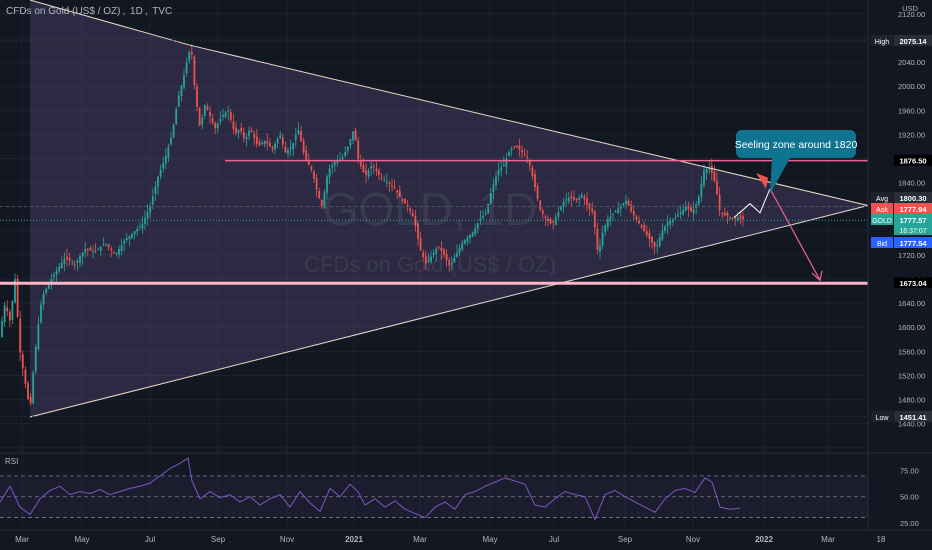  Describe the element at coordinates (912, 161) in the screenshot. I see `resistance-tag-value: 1876.50` at that location.